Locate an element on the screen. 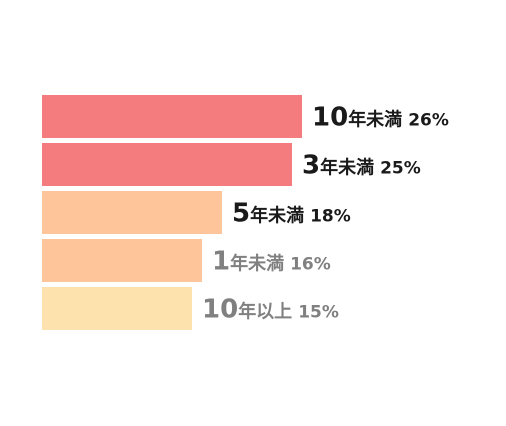 This screenshot has width=506, height=426. bar-label-number: 5 is located at coordinates (241, 214).